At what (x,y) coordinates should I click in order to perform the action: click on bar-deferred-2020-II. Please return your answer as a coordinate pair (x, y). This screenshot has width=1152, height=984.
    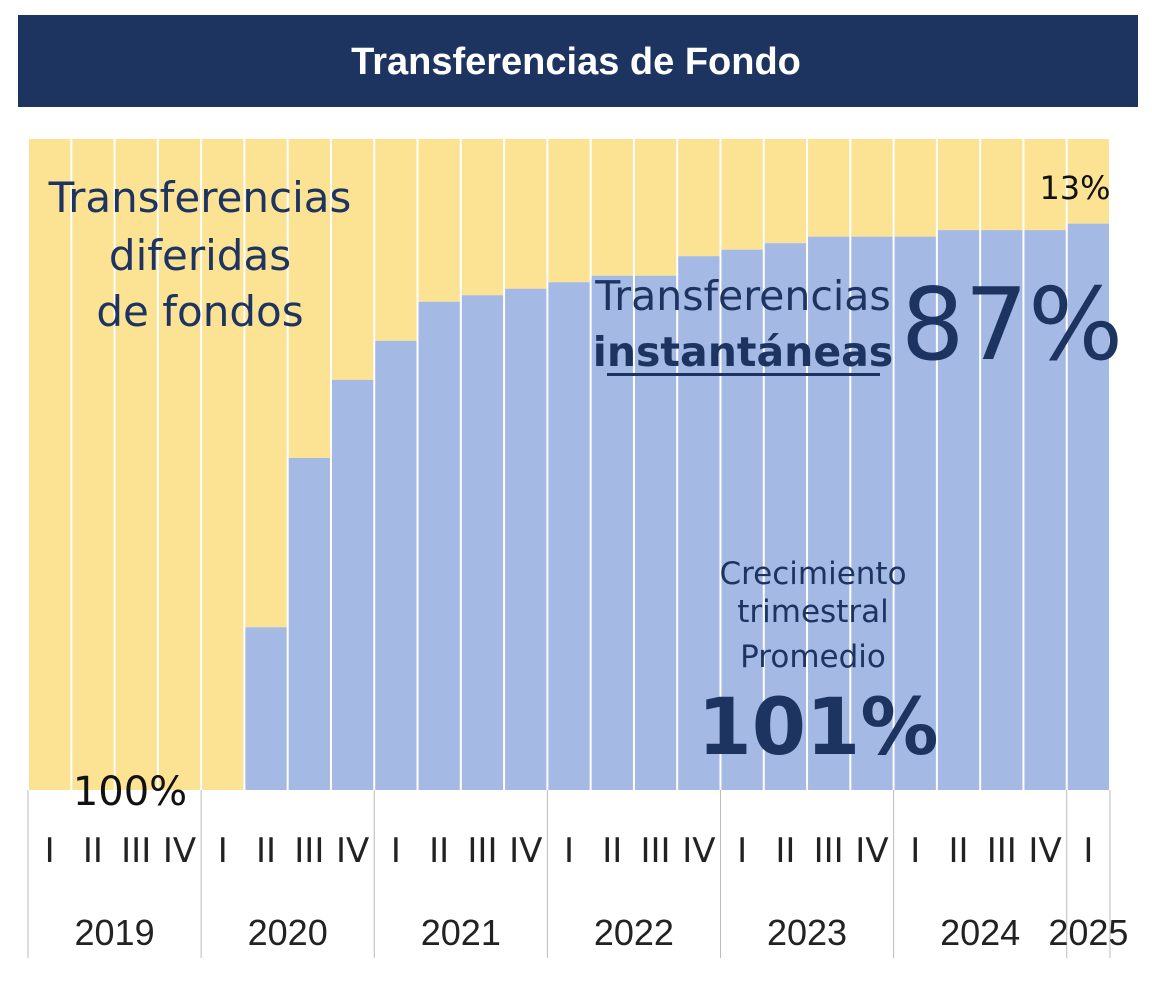
    Looking at the image, I should click on (266, 383).